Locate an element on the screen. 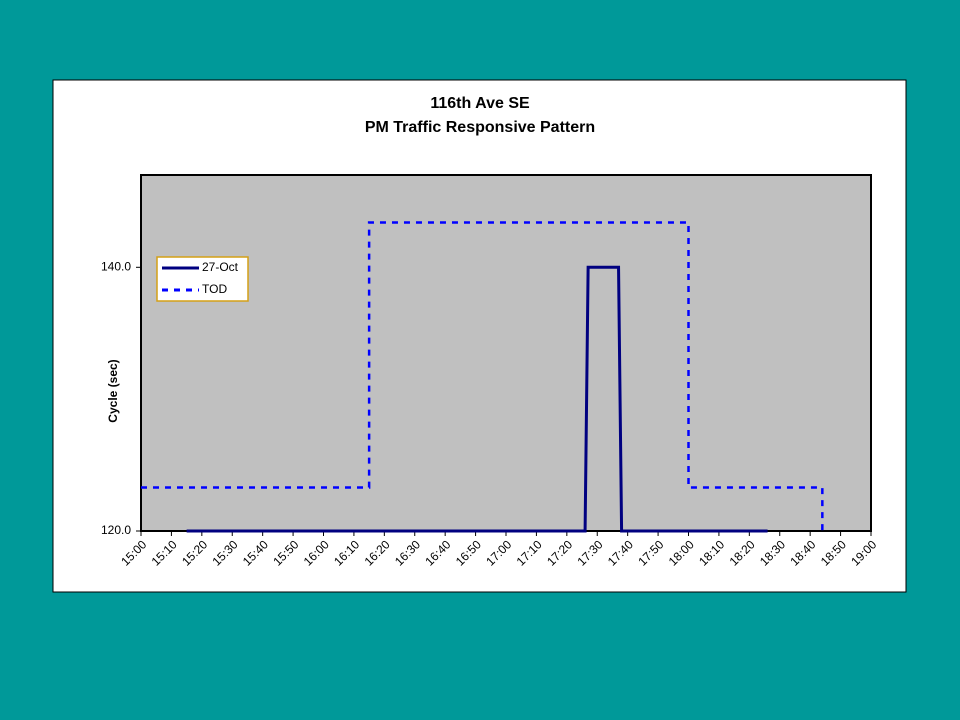 This screenshot has width=960, height=720. chart-title: 116th Ave SE is located at coordinates (480, 103).